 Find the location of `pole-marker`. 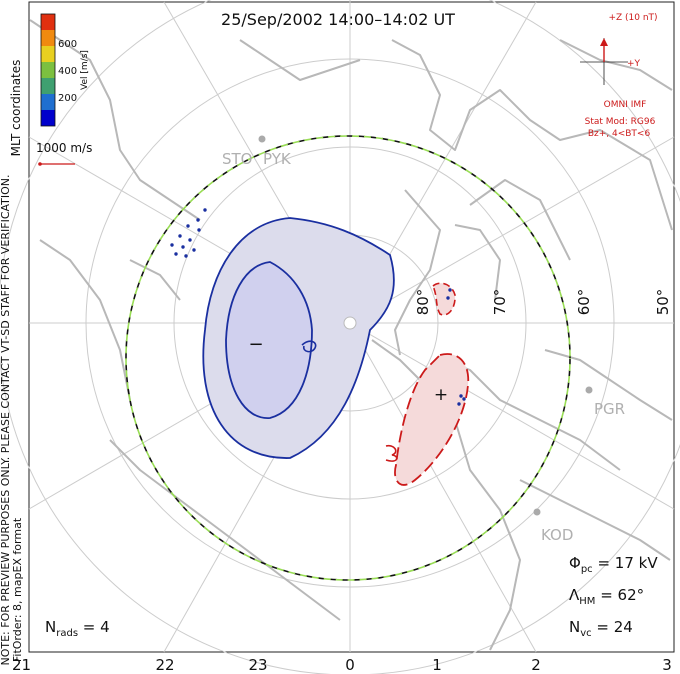

pole-marker is located at coordinates (350, 323).